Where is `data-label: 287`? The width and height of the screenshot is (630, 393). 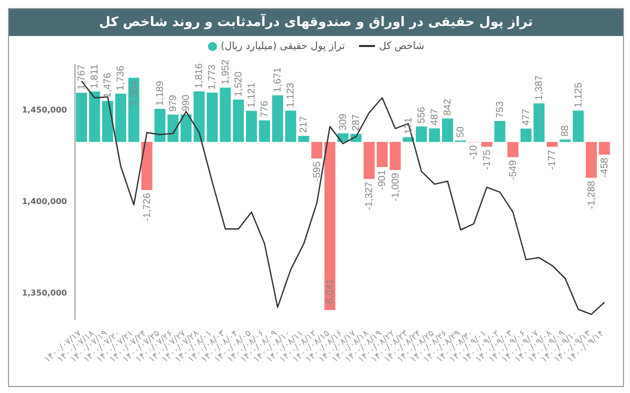
data-label: 287 is located at coordinates (356, 122).